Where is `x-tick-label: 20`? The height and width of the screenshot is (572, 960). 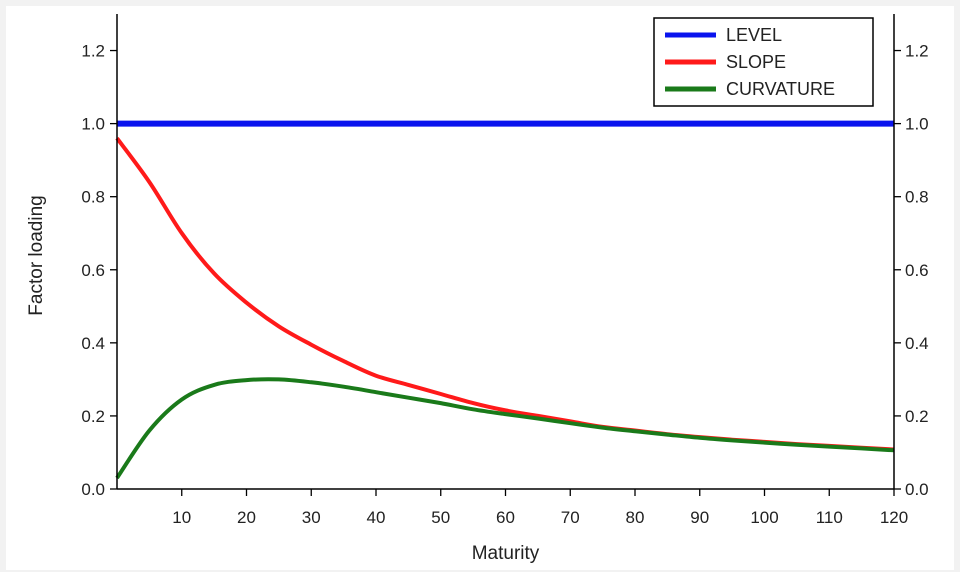
x-tick-label: 20 is located at coordinates (246, 517).